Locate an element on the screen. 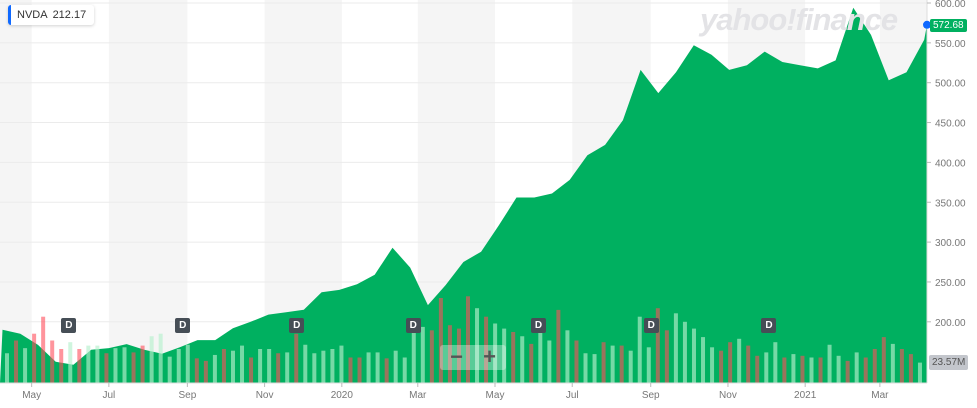  x-tick-label: Sep is located at coordinates (187, 395).